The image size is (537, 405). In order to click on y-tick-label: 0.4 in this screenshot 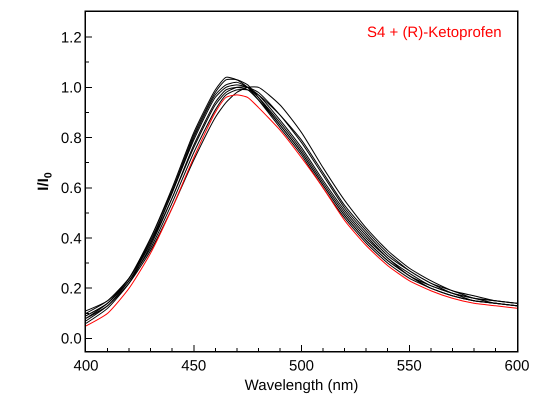, I will do `click(71, 239)`.